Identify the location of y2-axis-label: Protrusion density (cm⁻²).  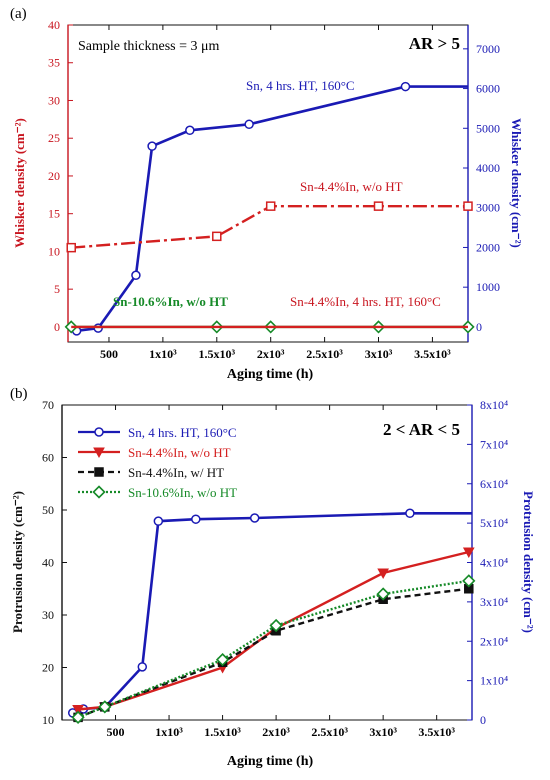
(528, 562).